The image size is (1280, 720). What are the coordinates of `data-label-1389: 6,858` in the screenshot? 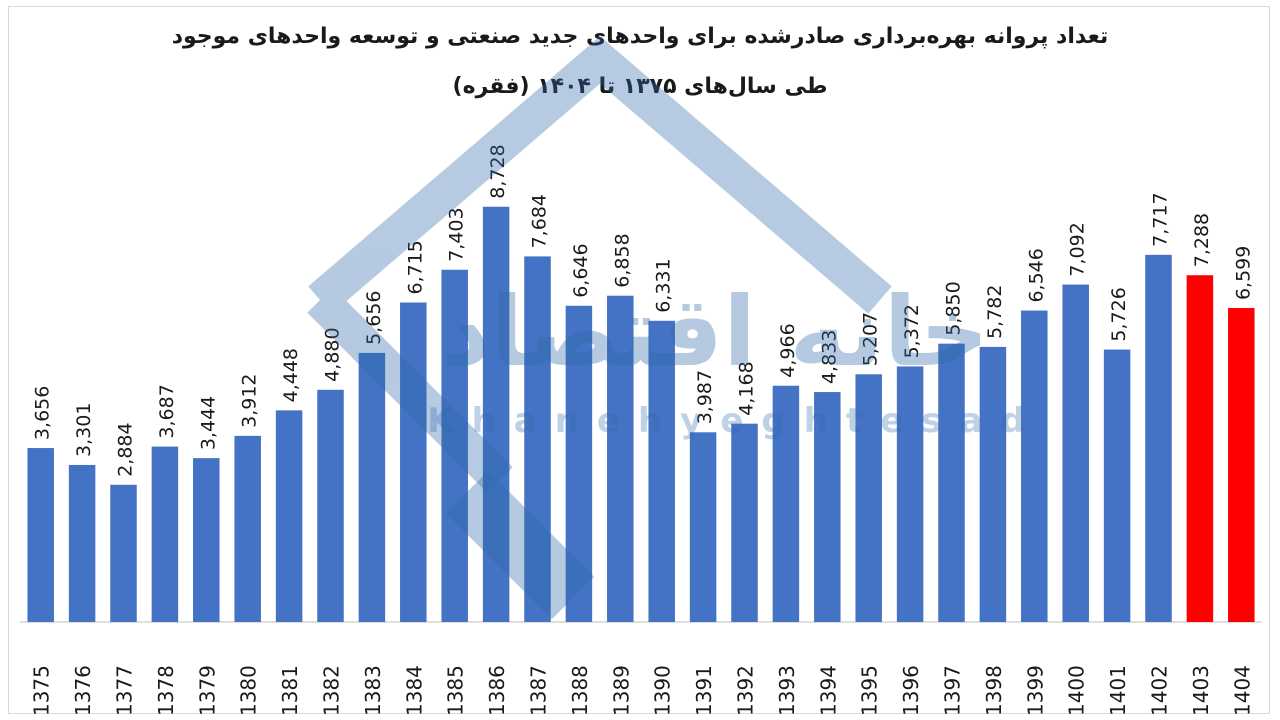 It's located at (622, 260).